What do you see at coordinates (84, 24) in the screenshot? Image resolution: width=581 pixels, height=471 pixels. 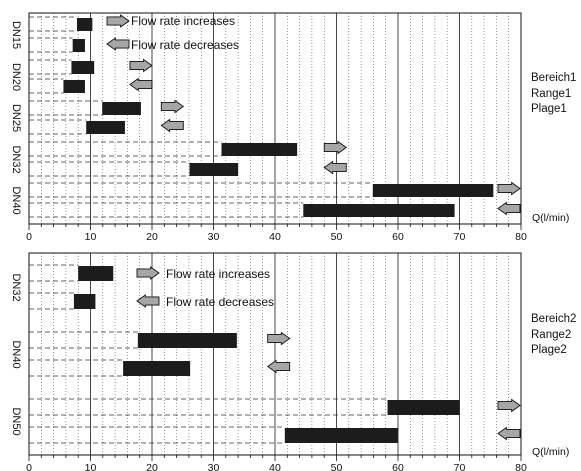 I see `DN15-up-bar` at bounding box center [84, 24].